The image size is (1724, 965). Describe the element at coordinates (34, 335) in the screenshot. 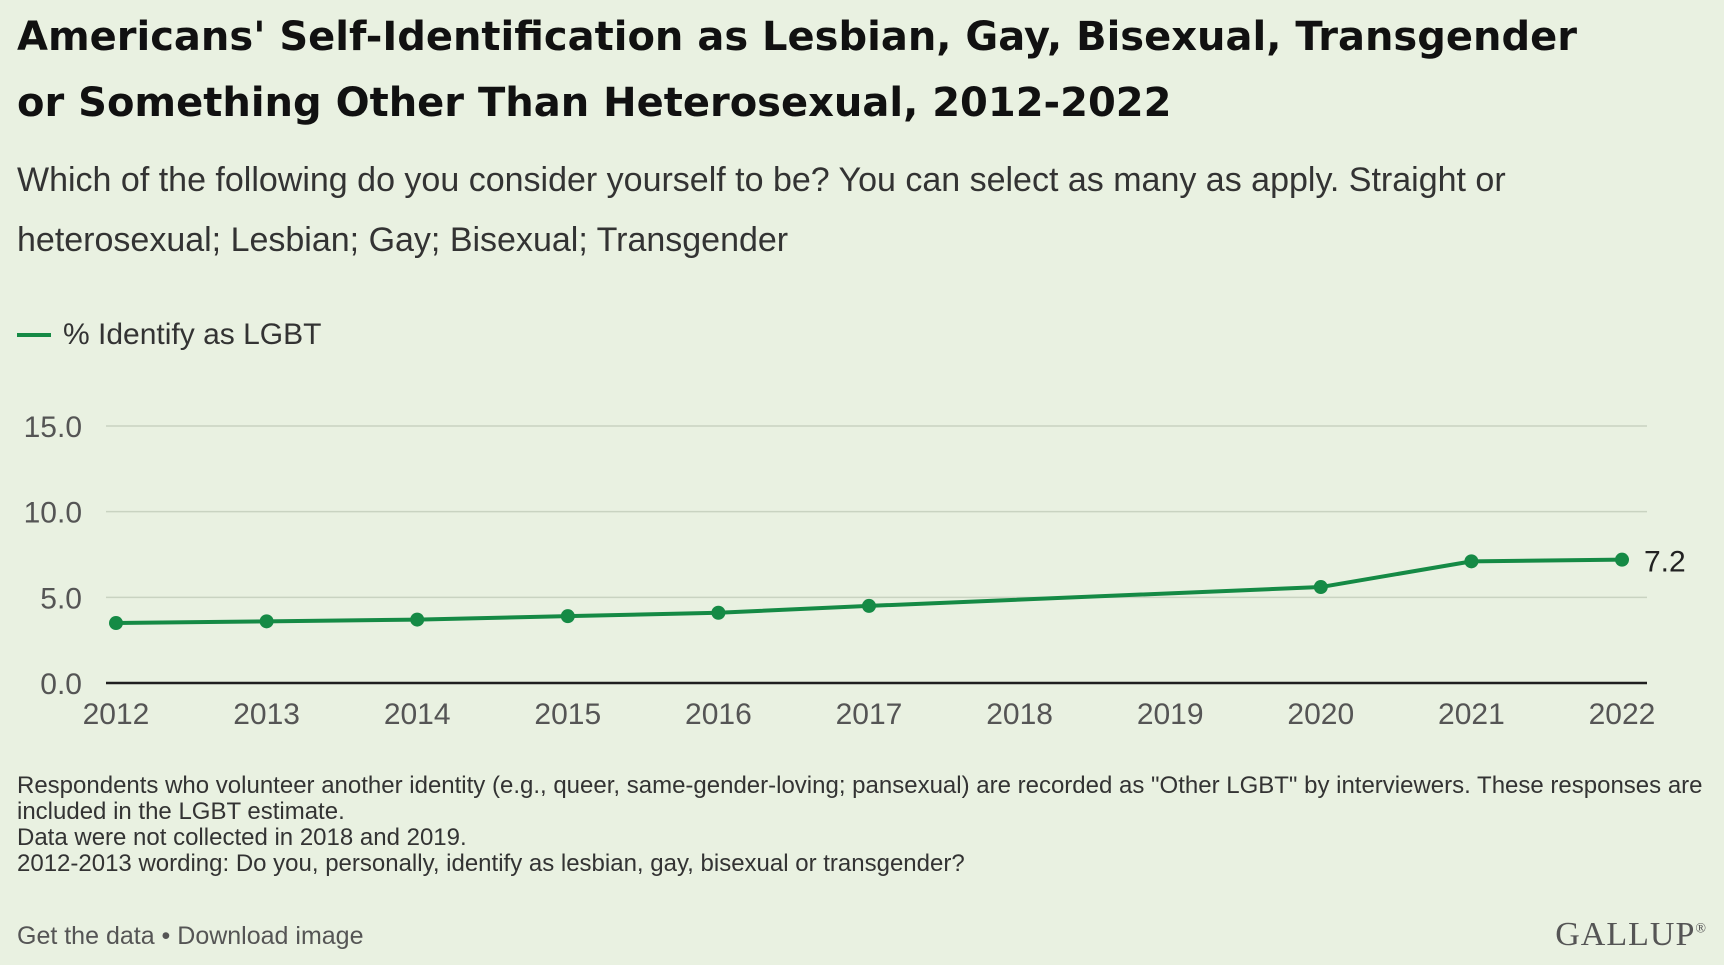

I see `legend-swatch` at that location.